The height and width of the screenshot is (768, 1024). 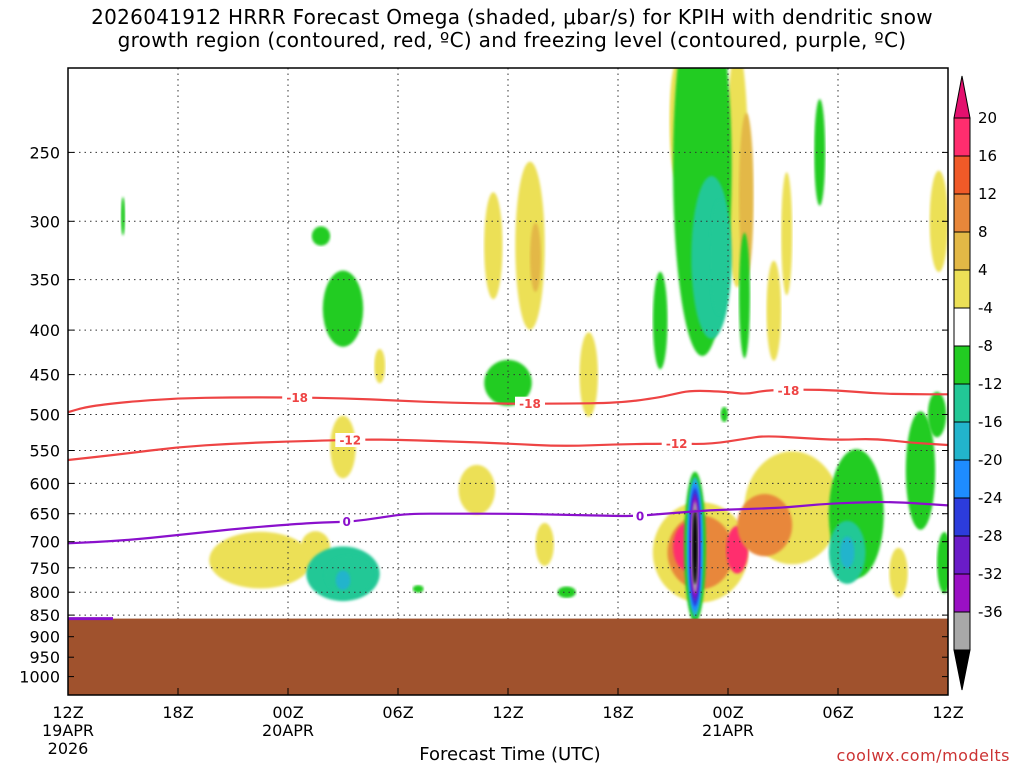 I want to click on colorbar-label: 12, so click(x=987, y=194).